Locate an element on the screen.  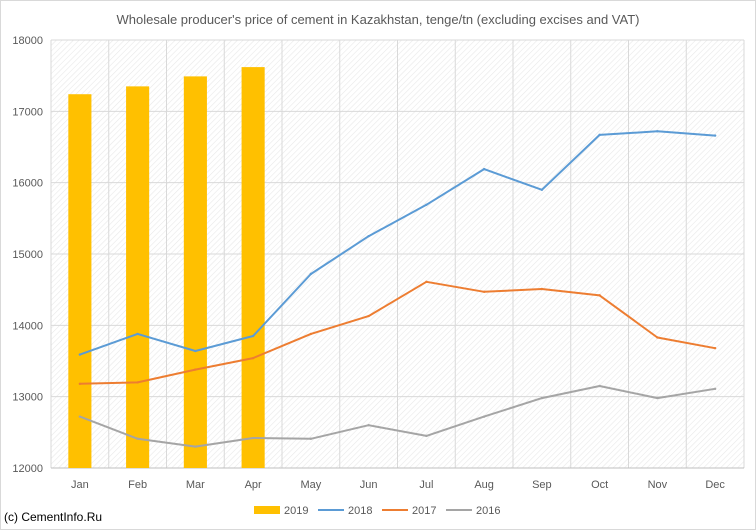
point-2016-may is located at coordinates (311, 438).